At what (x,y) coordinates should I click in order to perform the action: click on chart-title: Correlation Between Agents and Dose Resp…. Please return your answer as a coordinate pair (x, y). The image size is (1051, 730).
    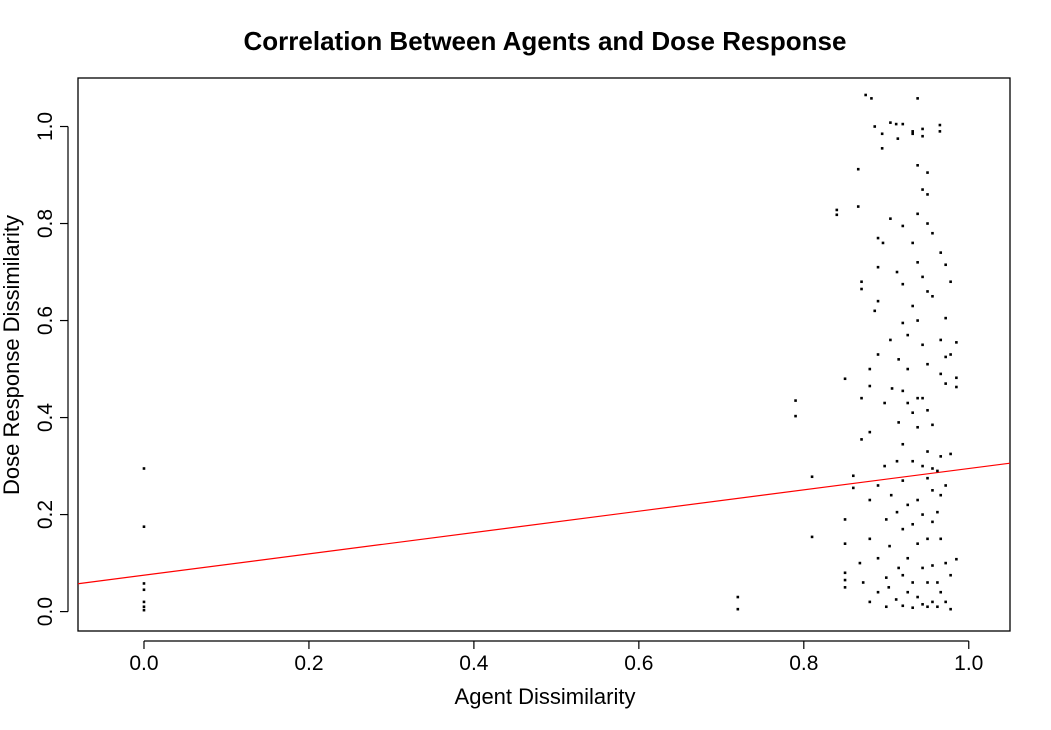
    Looking at the image, I should click on (545, 41).